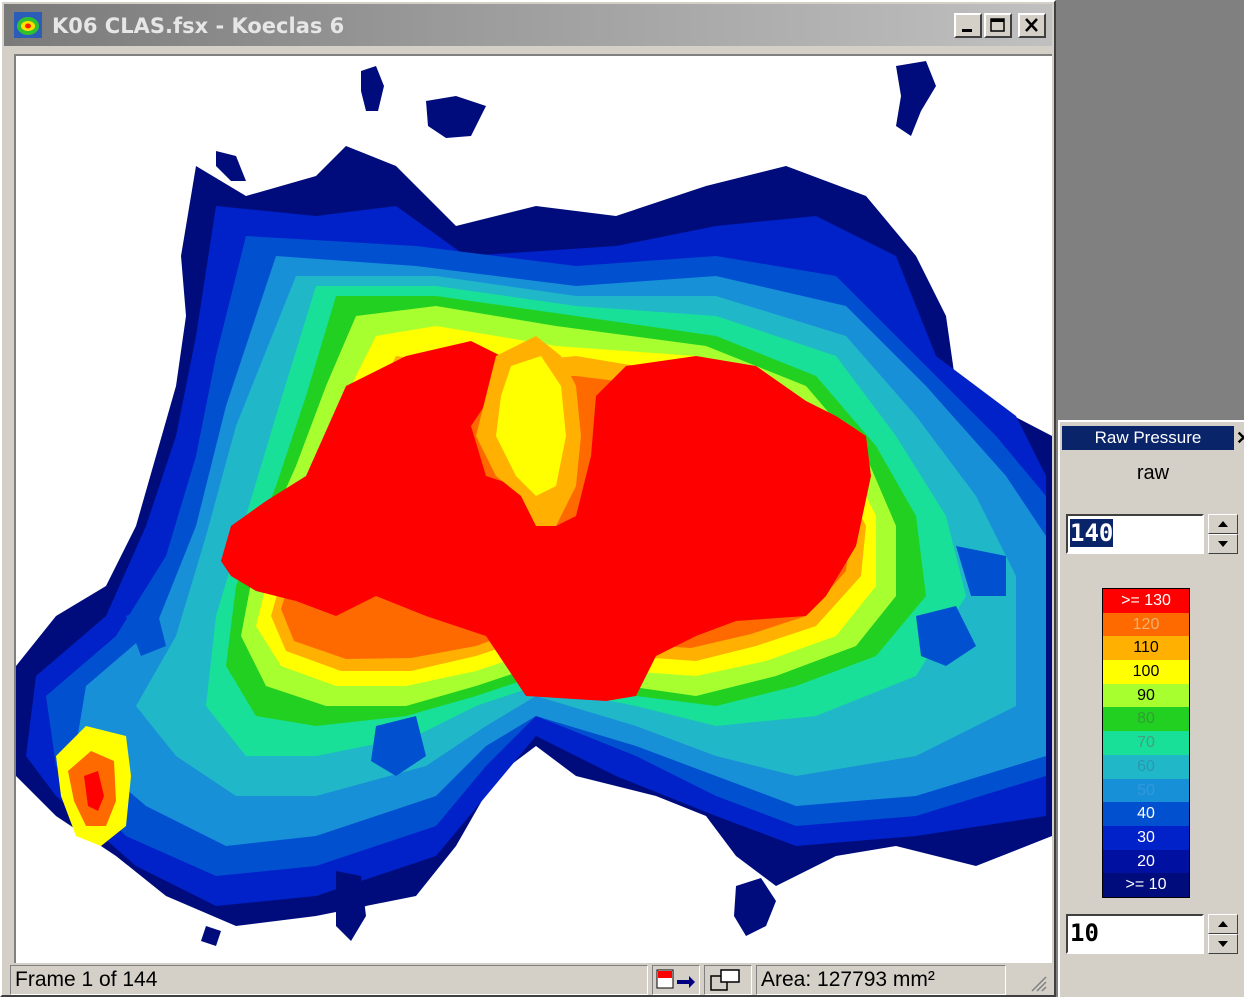 Image resolution: width=1244 pixels, height=997 pixels. Describe the element at coordinates (1146, 861) in the screenshot. I see `scale-row: 20` at that location.